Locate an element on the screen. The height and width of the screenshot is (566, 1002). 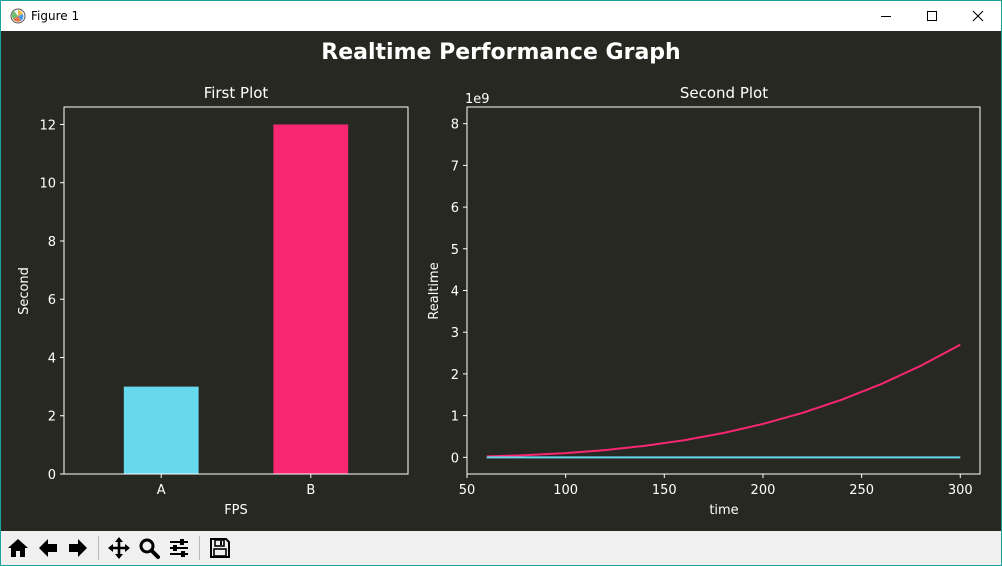
bar-a is located at coordinates (161, 430).